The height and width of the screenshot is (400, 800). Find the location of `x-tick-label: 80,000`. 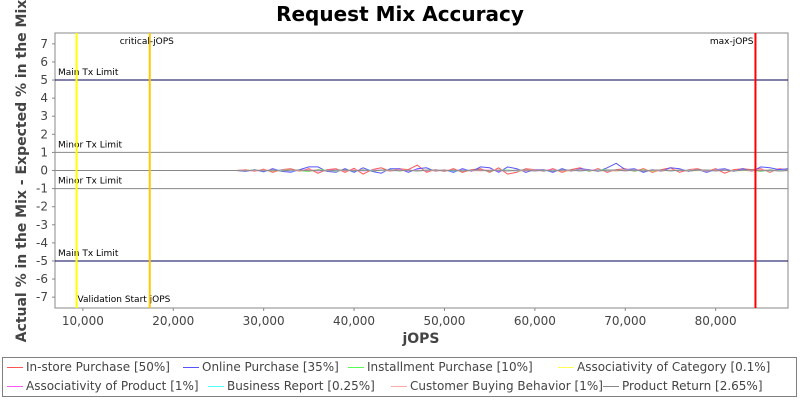

x-tick-label: 80,000 is located at coordinates (716, 321).